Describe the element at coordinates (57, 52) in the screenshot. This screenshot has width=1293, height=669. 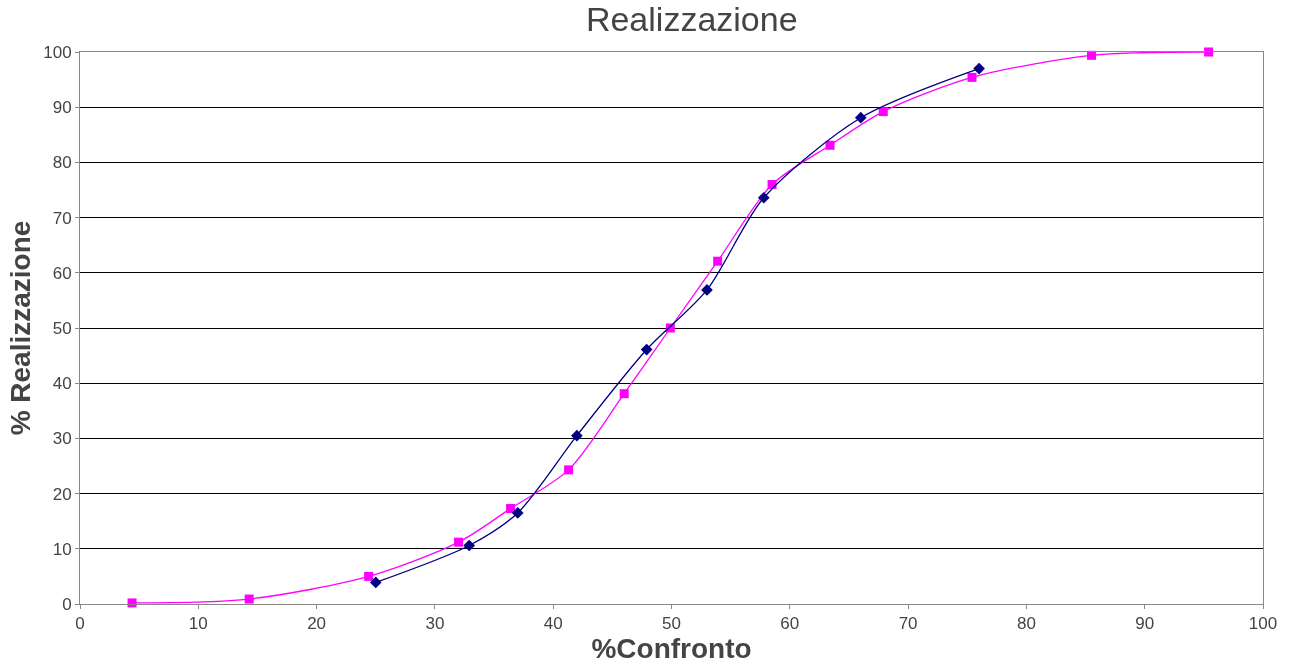
I see `y-tick-label: 100` at that location.